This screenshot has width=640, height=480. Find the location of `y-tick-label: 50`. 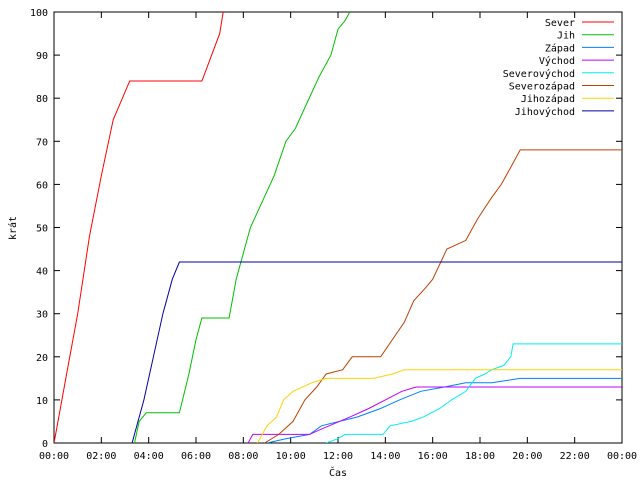

y-tick-label: 50 is located at coordinates (42, 229).